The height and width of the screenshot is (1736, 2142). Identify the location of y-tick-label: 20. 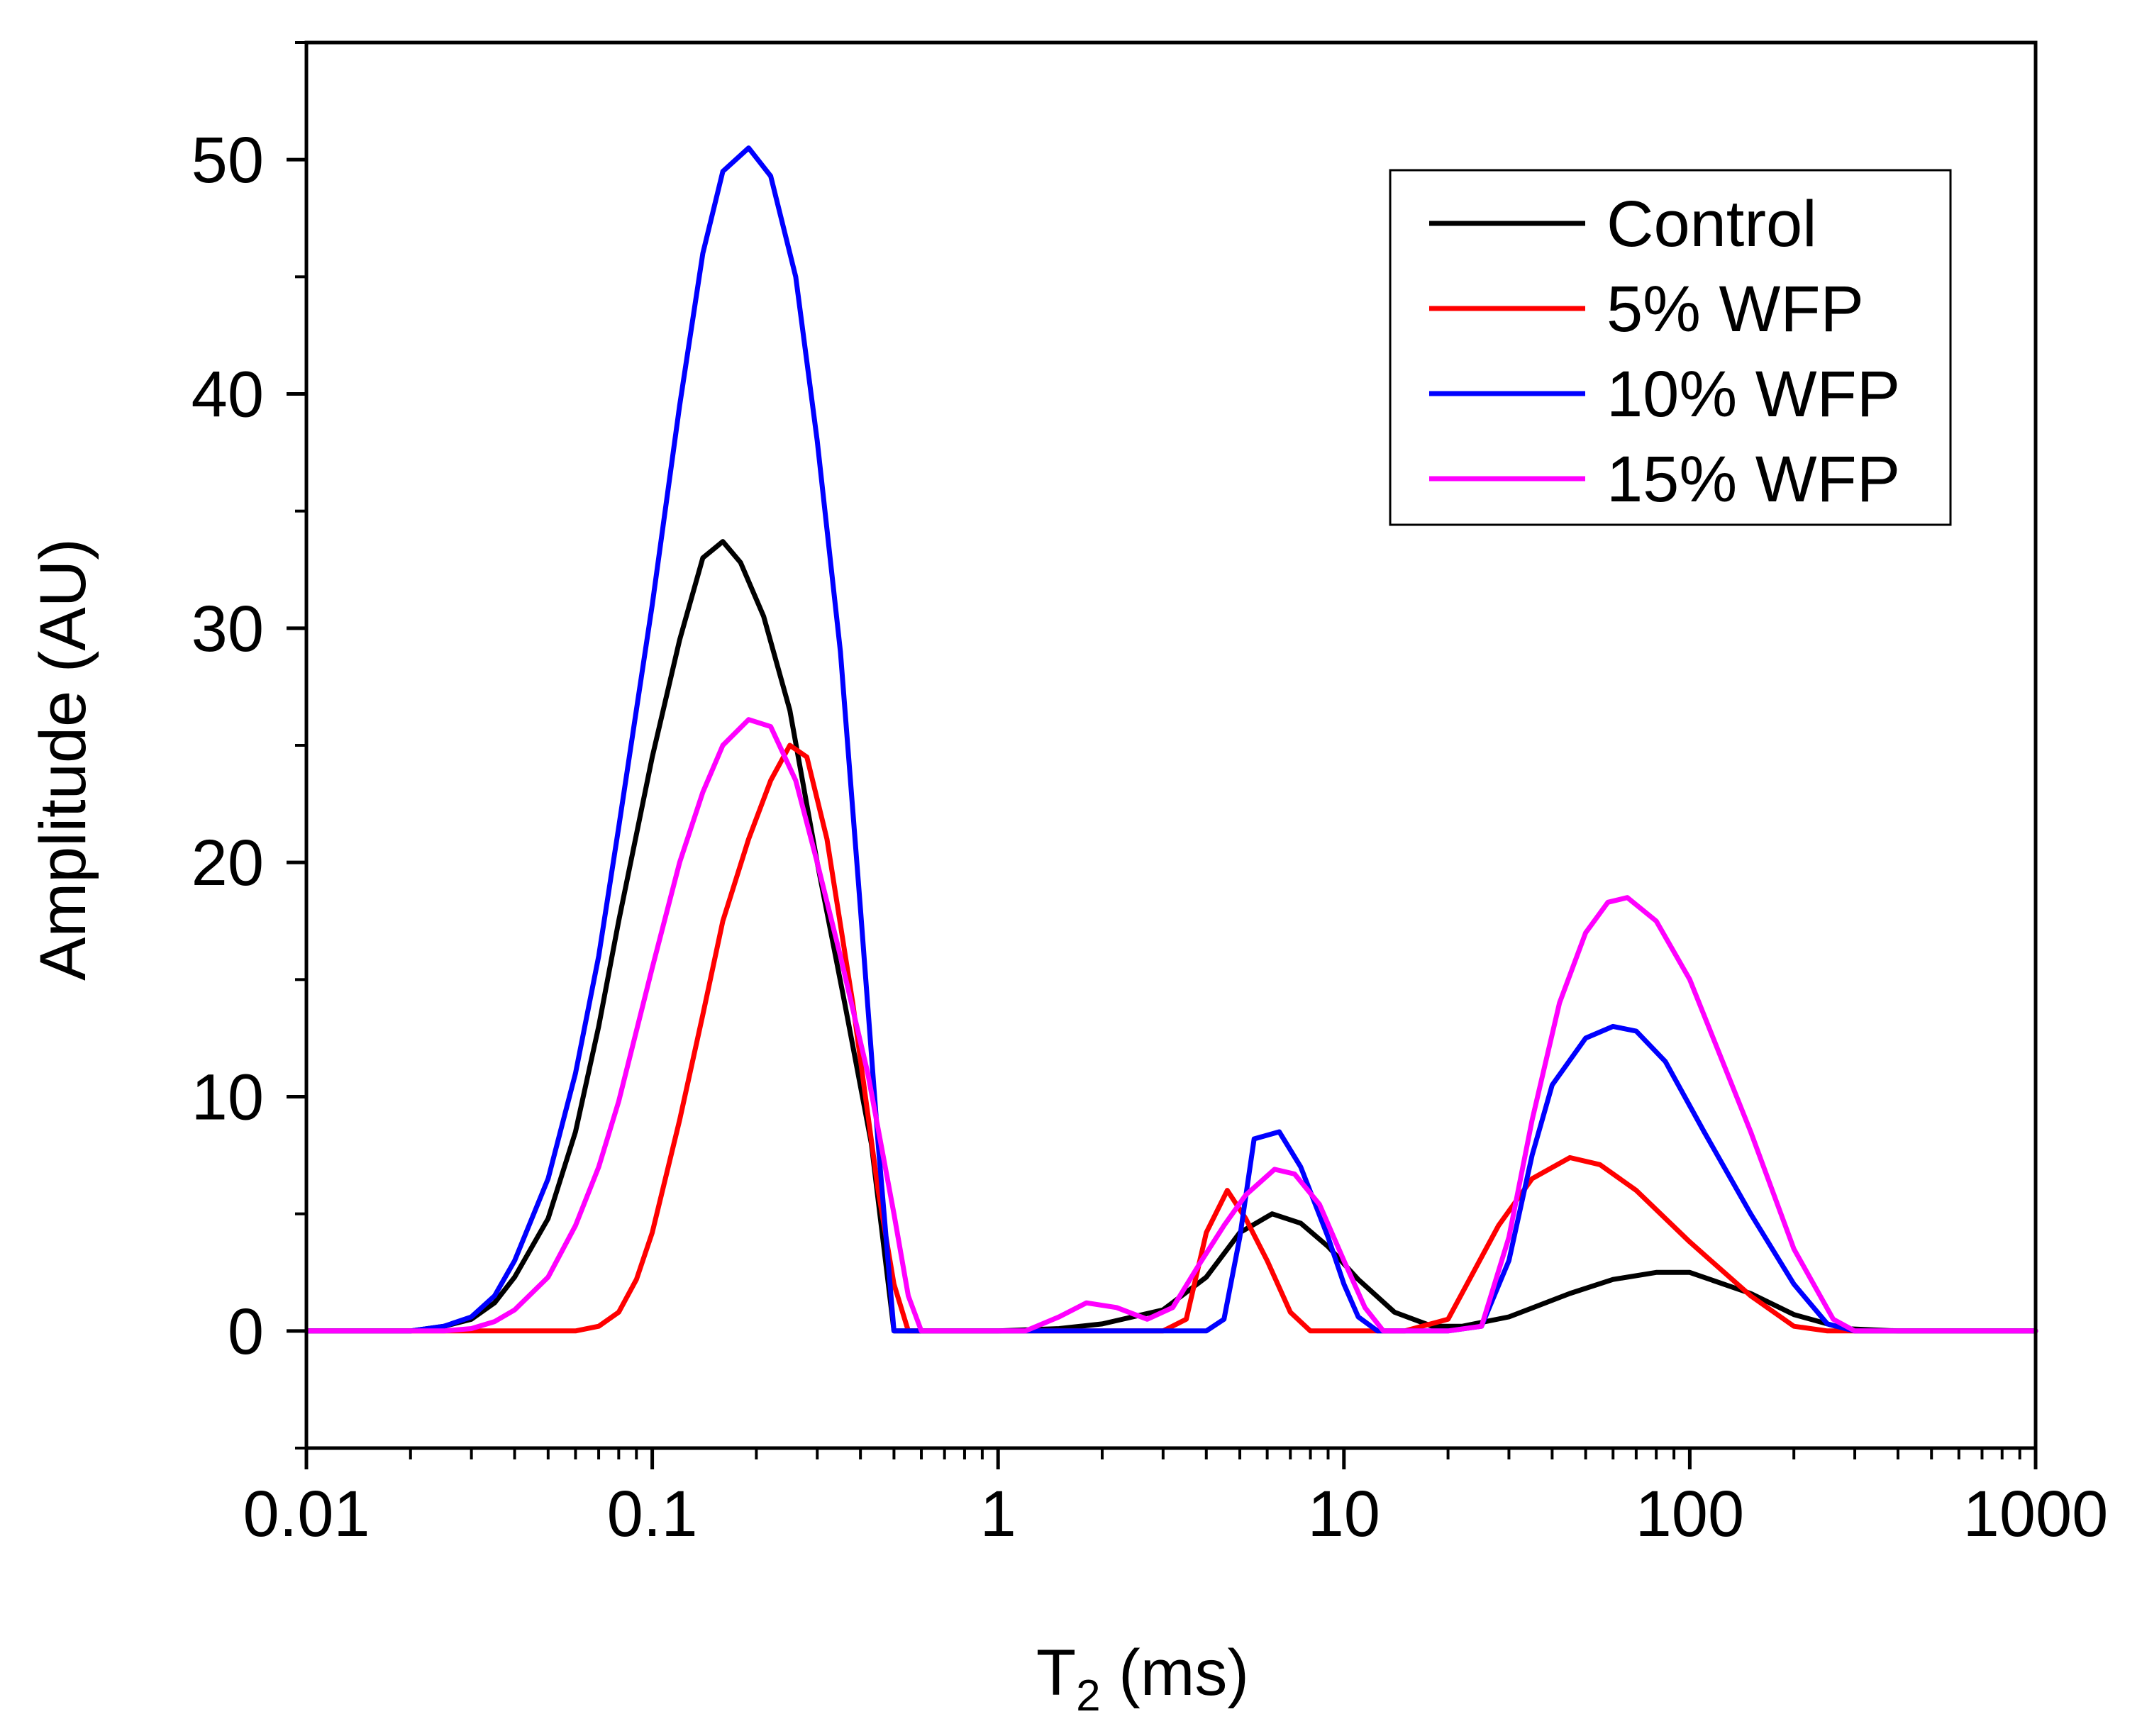
(228, 863).